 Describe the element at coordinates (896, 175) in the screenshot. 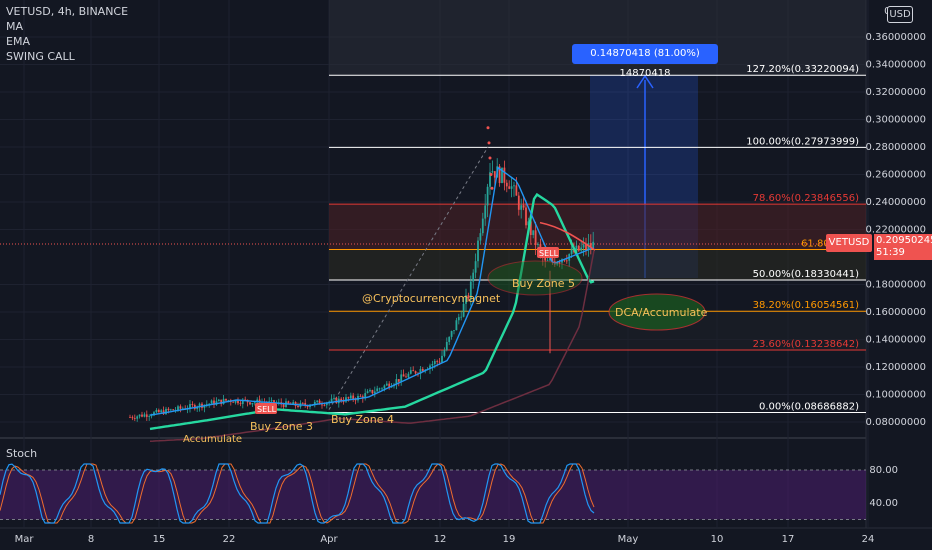

I see `price-axis-label: 0.26000000` at that location.